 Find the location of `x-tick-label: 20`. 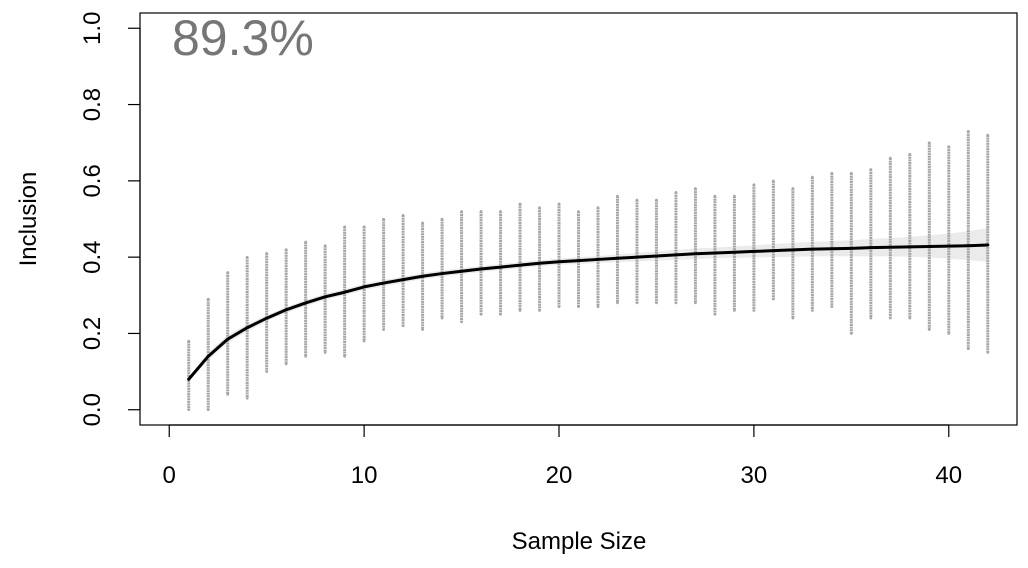

x-tick-label: 20 is located at coordinates (559, 475).